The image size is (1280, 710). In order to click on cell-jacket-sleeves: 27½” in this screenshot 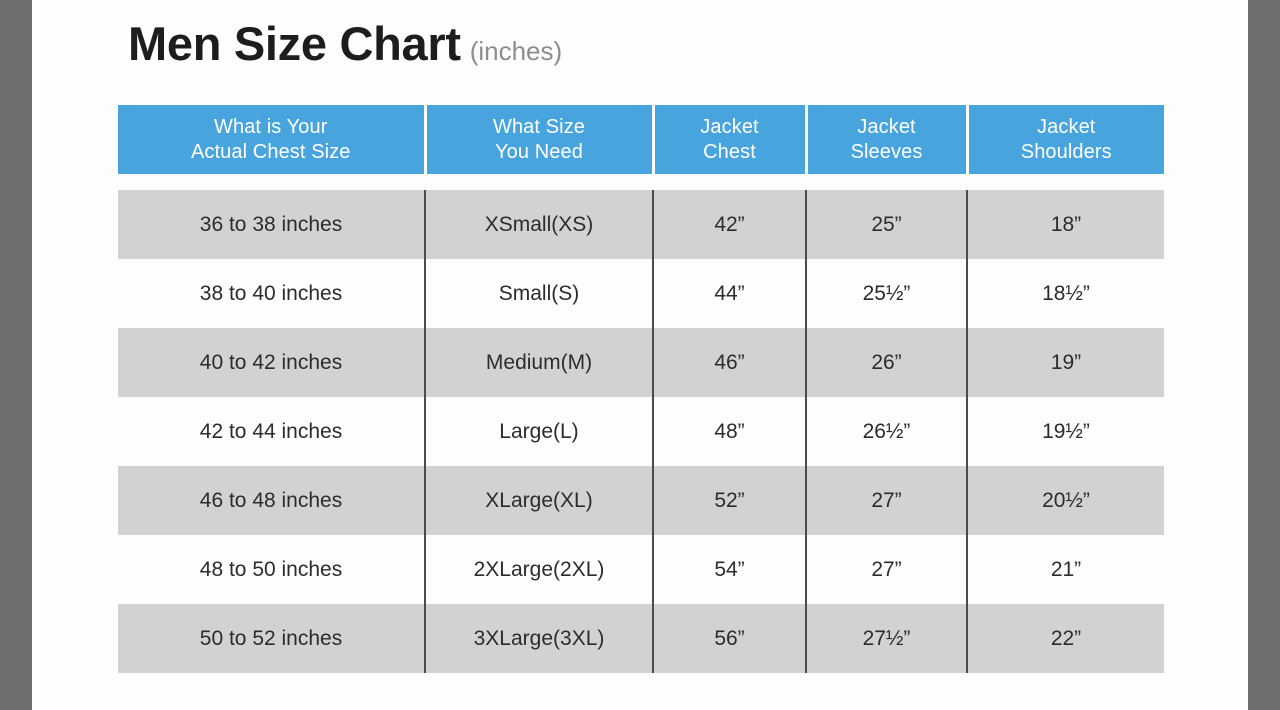, I will do `click(887, 638)`.